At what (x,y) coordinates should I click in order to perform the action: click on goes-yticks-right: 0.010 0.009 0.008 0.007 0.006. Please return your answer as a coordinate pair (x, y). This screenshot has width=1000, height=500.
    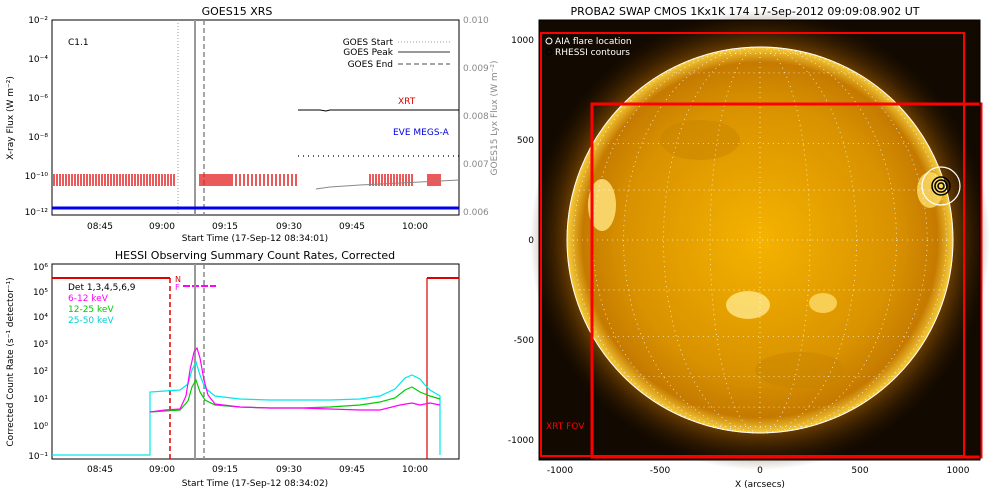
    Looking at the image, I should click on (476, 117).